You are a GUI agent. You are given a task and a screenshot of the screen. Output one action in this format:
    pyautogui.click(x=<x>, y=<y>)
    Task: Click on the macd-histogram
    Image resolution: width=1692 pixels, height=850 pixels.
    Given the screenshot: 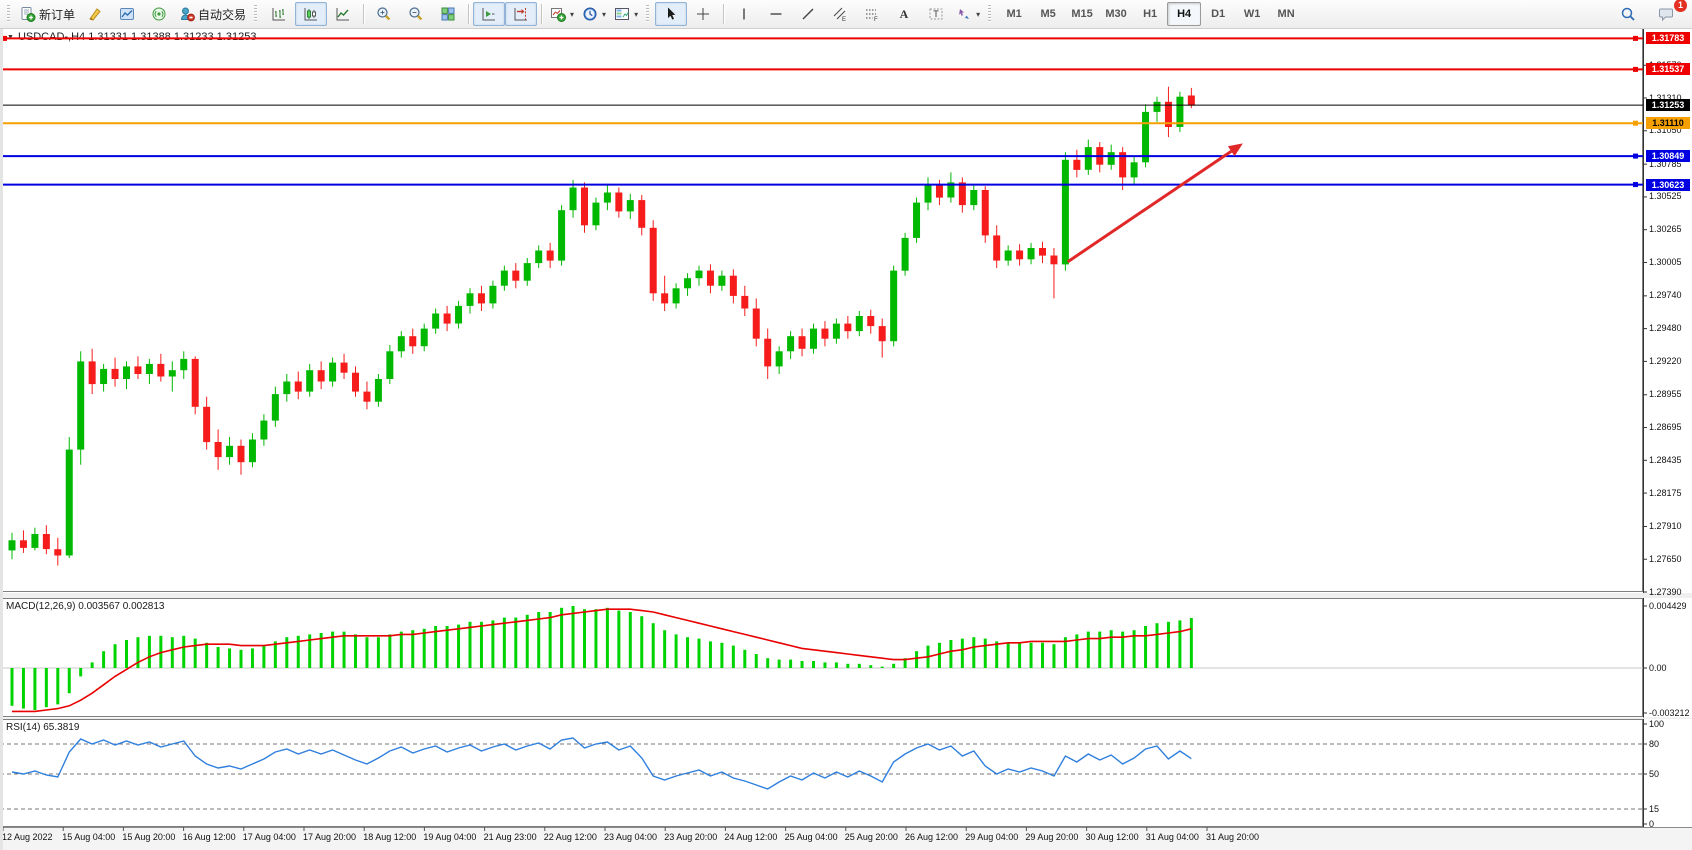 What is the action you would take?
    pyautogui.click(x=601, y=658)
    